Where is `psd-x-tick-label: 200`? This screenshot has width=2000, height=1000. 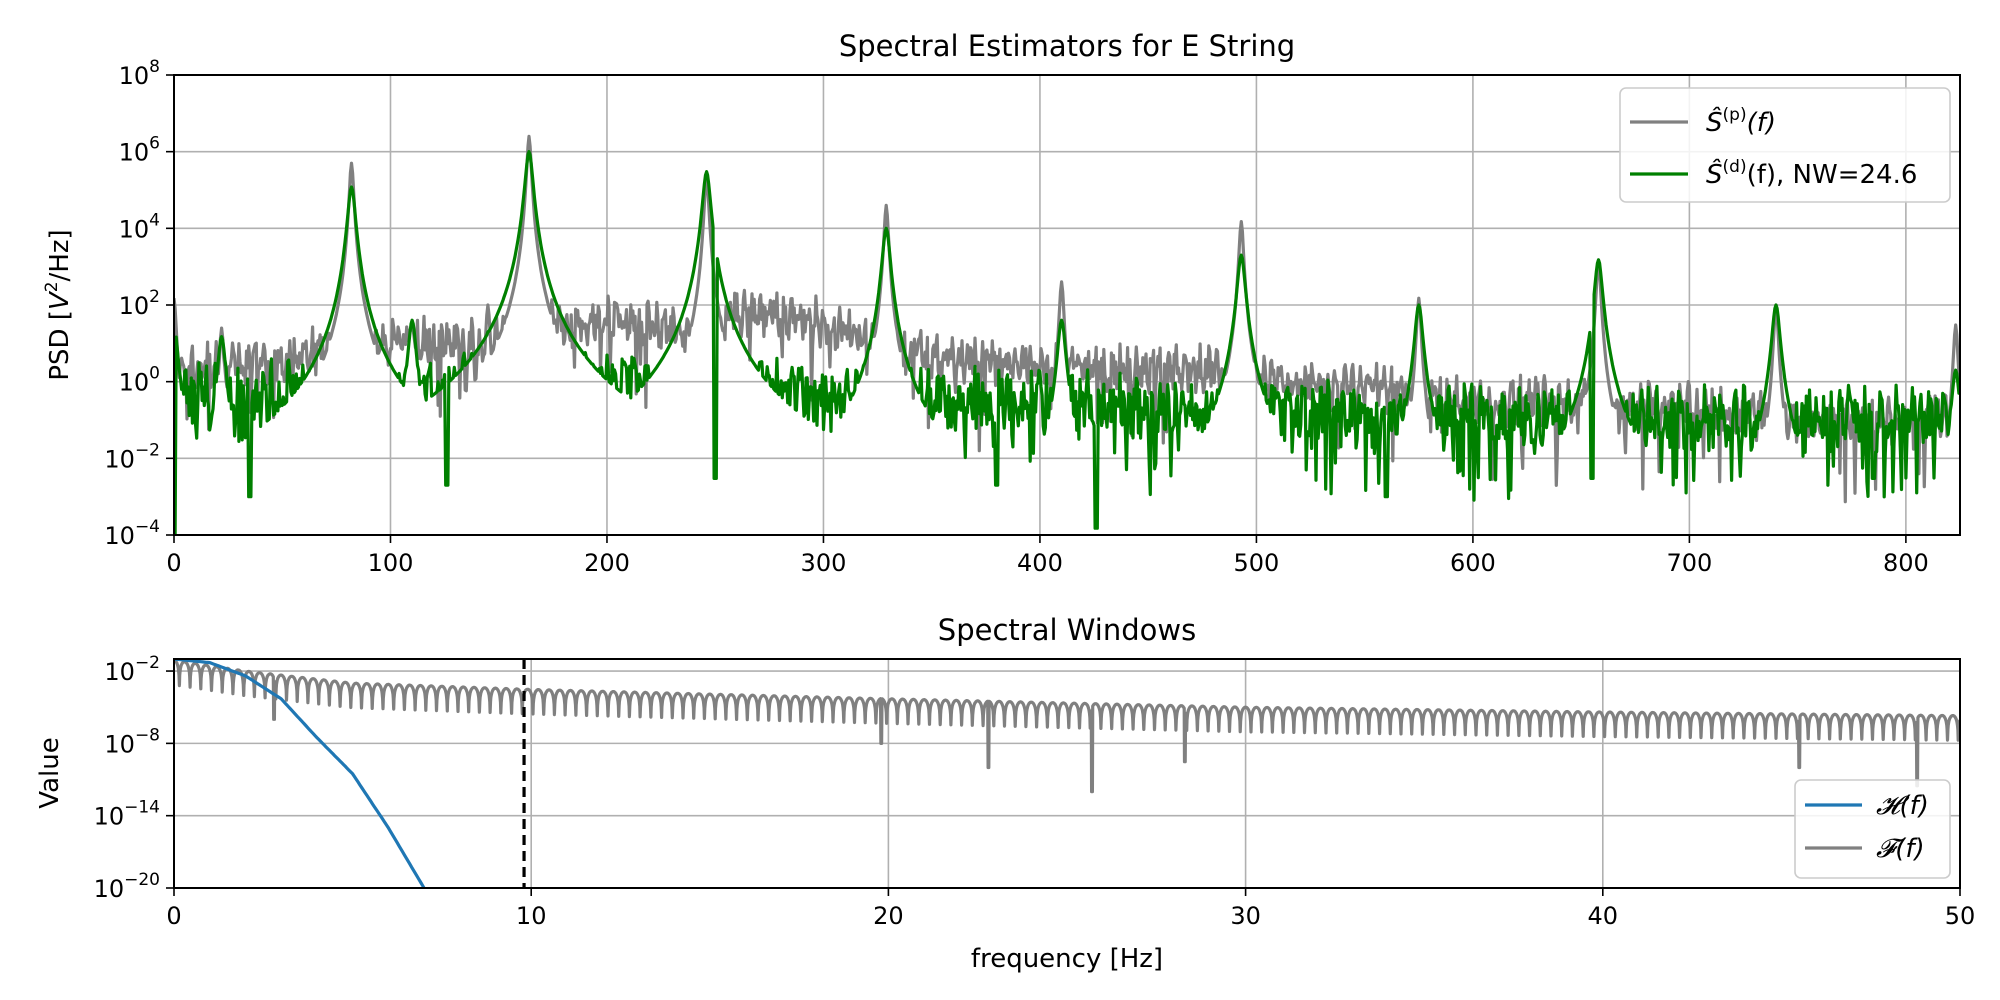
psd-x-tick-label: 200 is located at coordinates (607, 563).